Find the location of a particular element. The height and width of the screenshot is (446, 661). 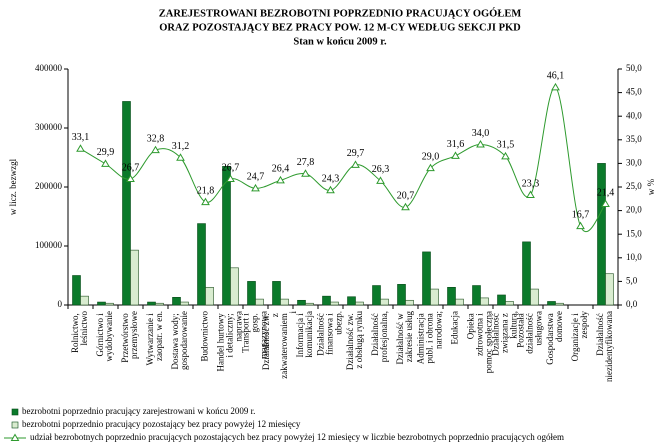

x-tick-label: Informacja i komunikacja is located at coordinates (304, 334).